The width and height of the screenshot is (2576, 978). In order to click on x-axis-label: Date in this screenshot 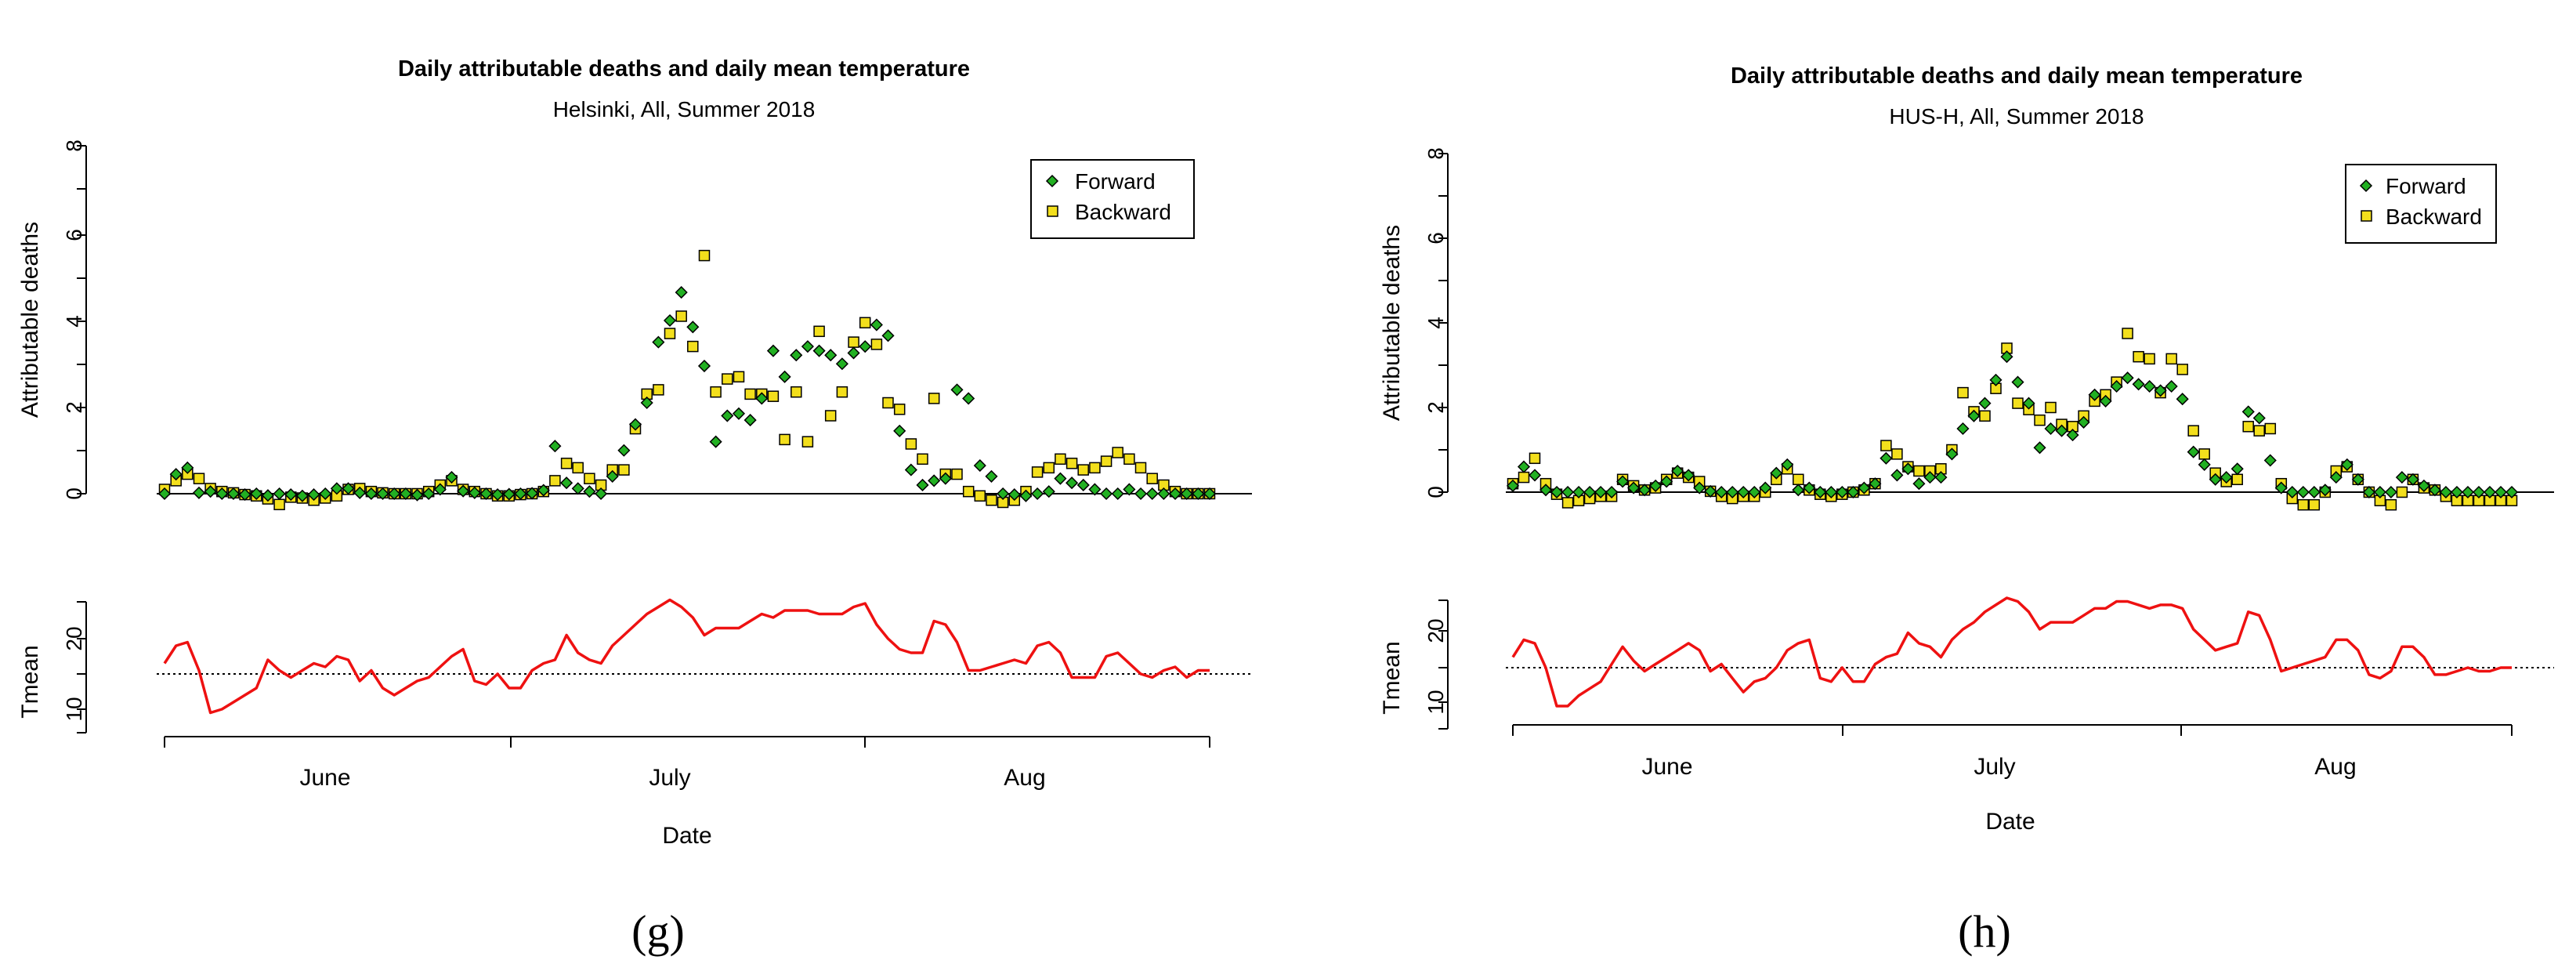, I will do `click(2010, 822)`.